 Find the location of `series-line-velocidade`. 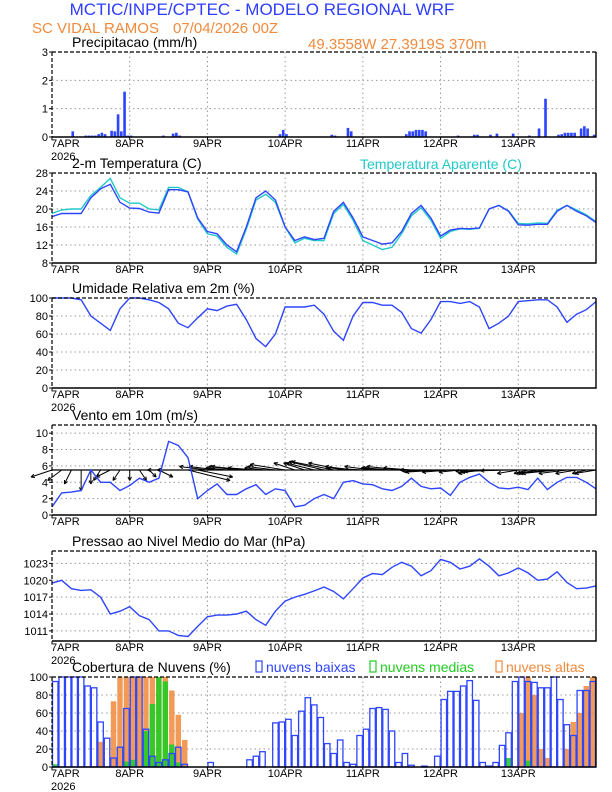

series-line-velocidade is located at coordinates (324, 474).